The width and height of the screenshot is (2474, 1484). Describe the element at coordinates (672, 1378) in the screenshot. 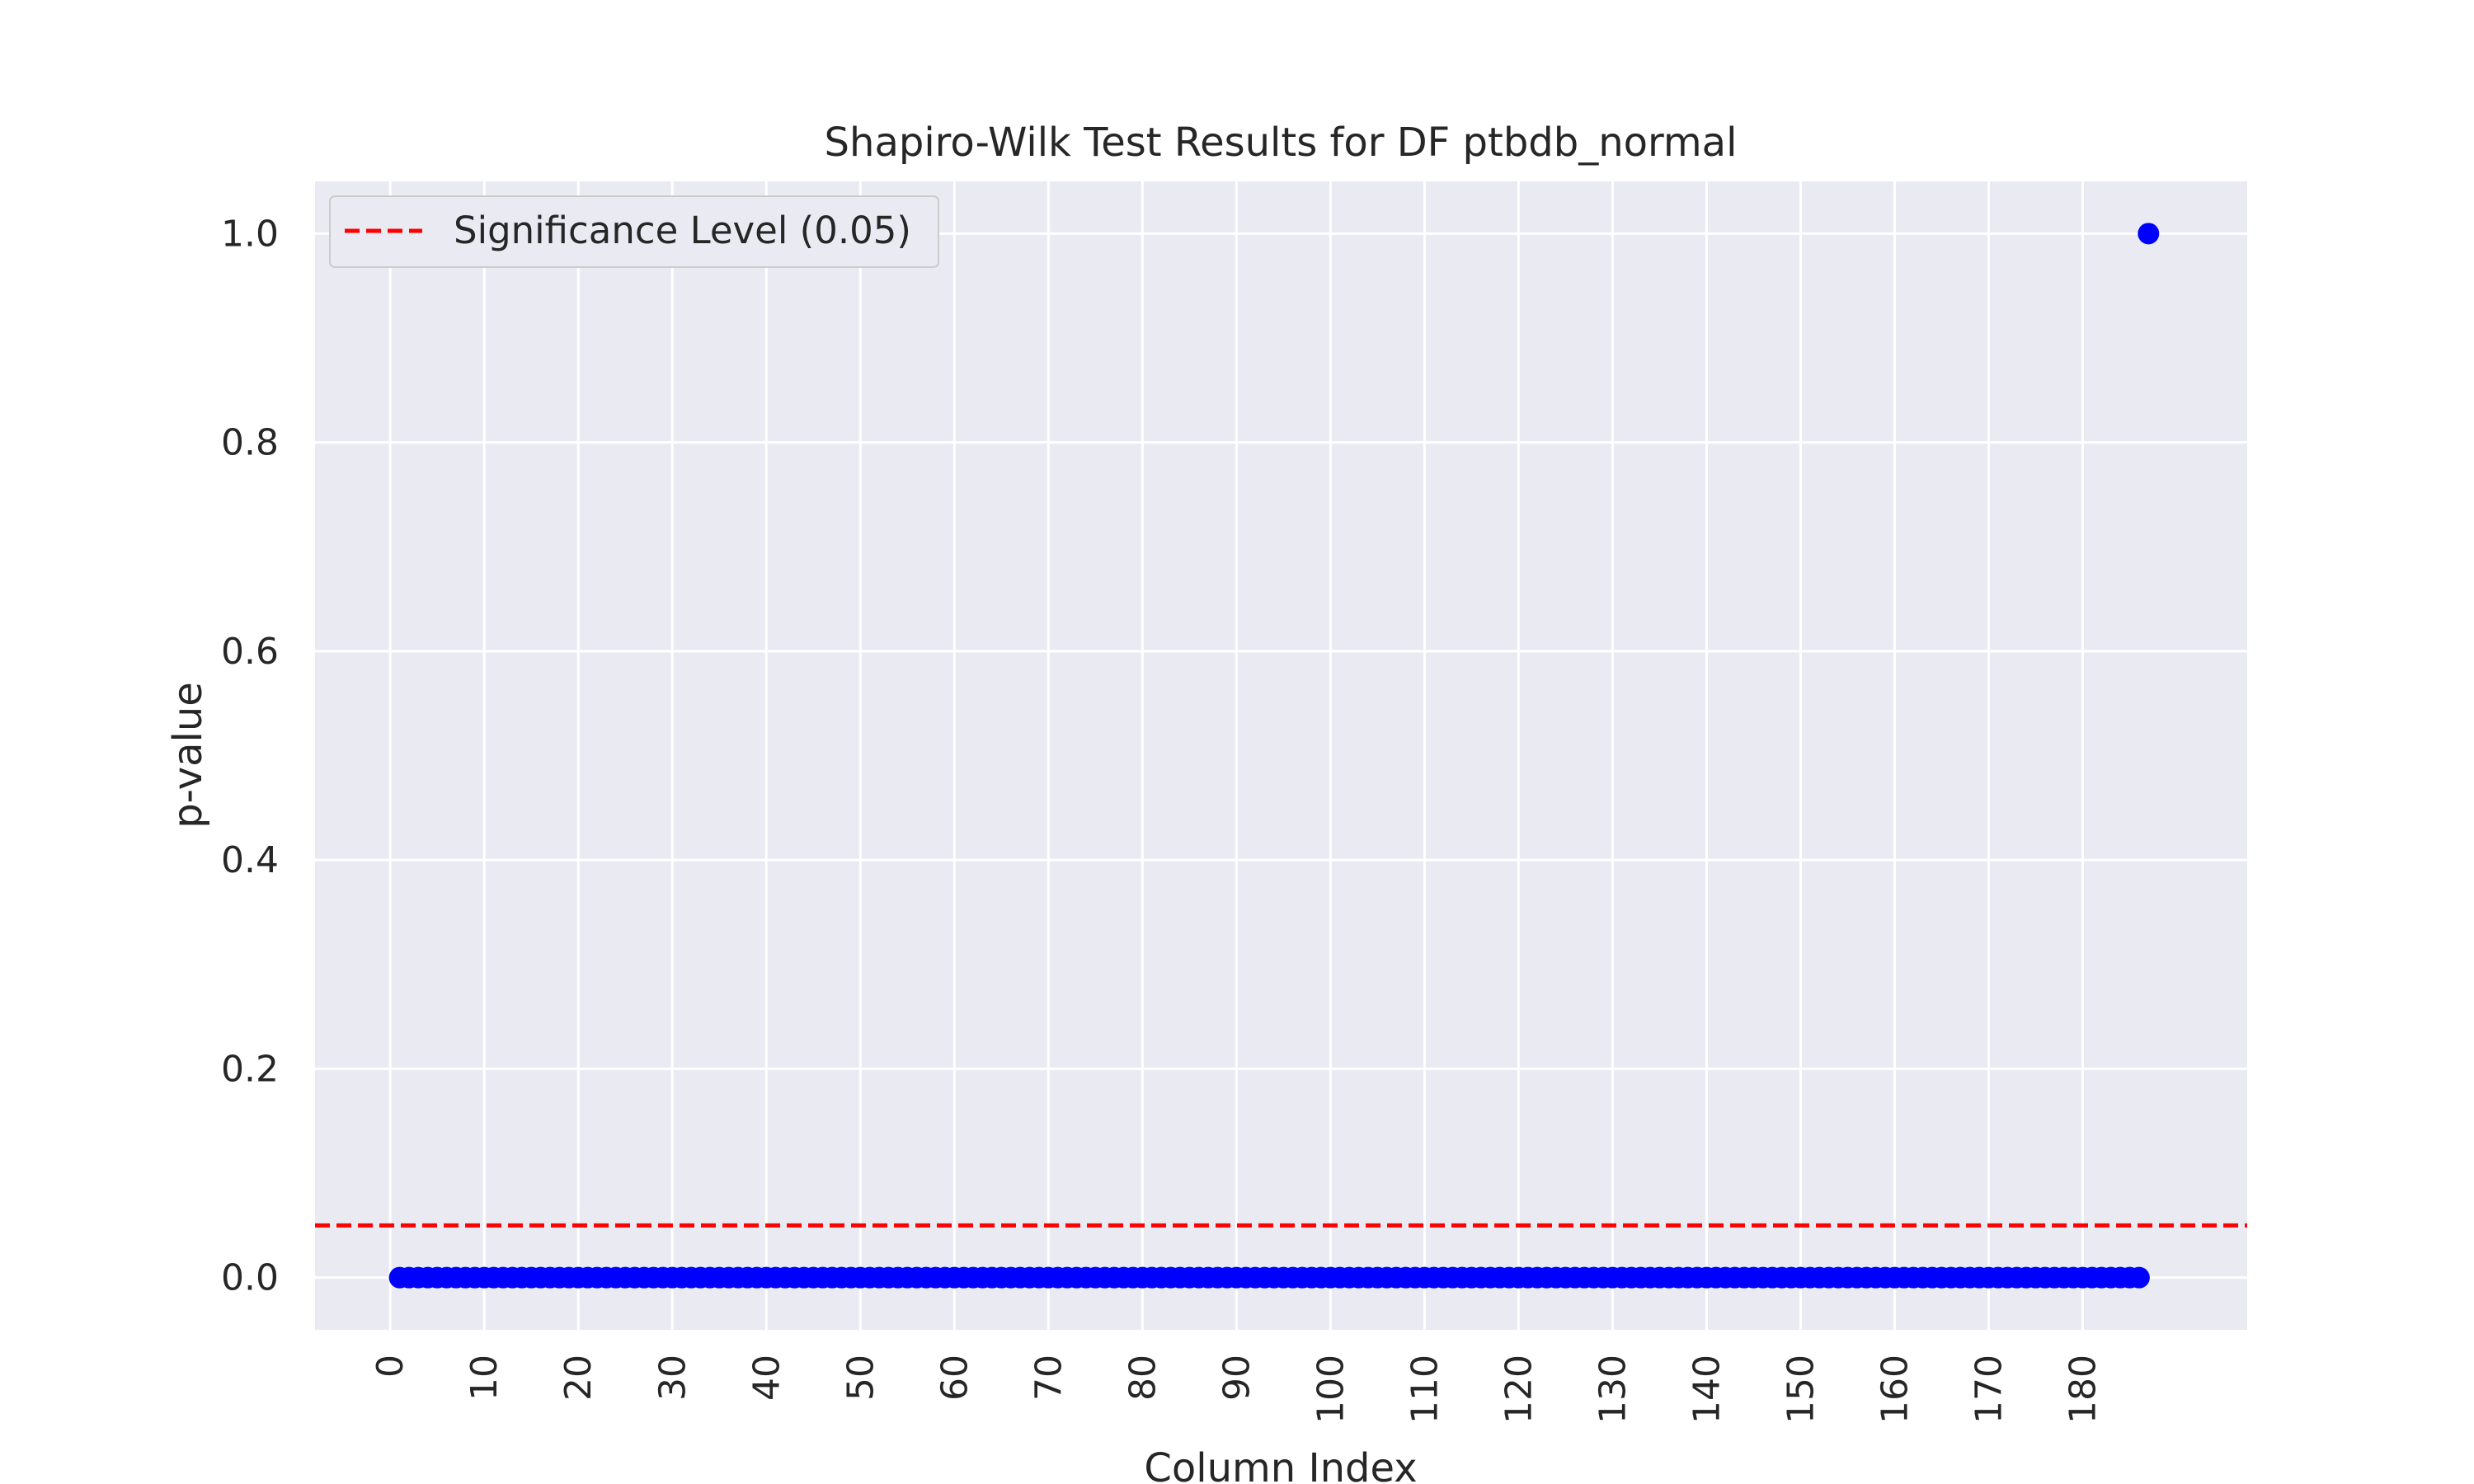

I see `x-tick-label: 30` at that location.